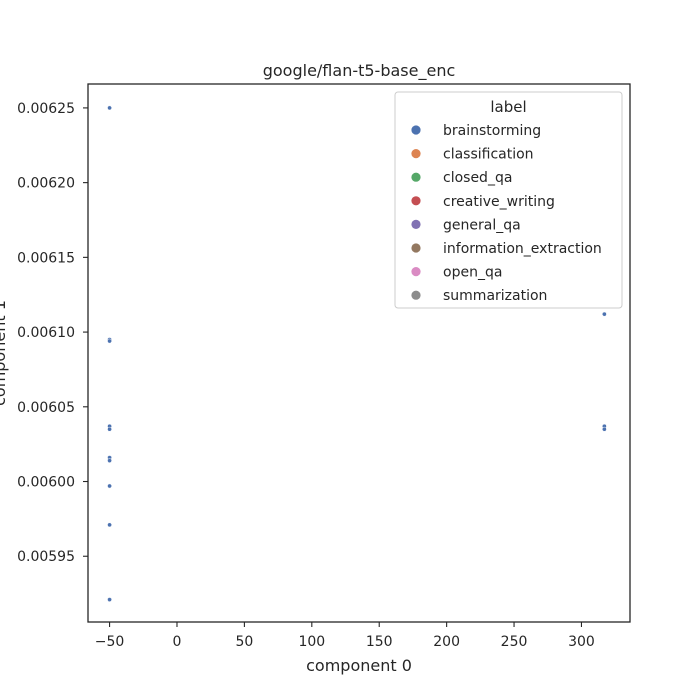  What do you see at coordinates (311, 642) in the screenshot?
I see `x-tick-label: 100` at bounding box center [311, 642].